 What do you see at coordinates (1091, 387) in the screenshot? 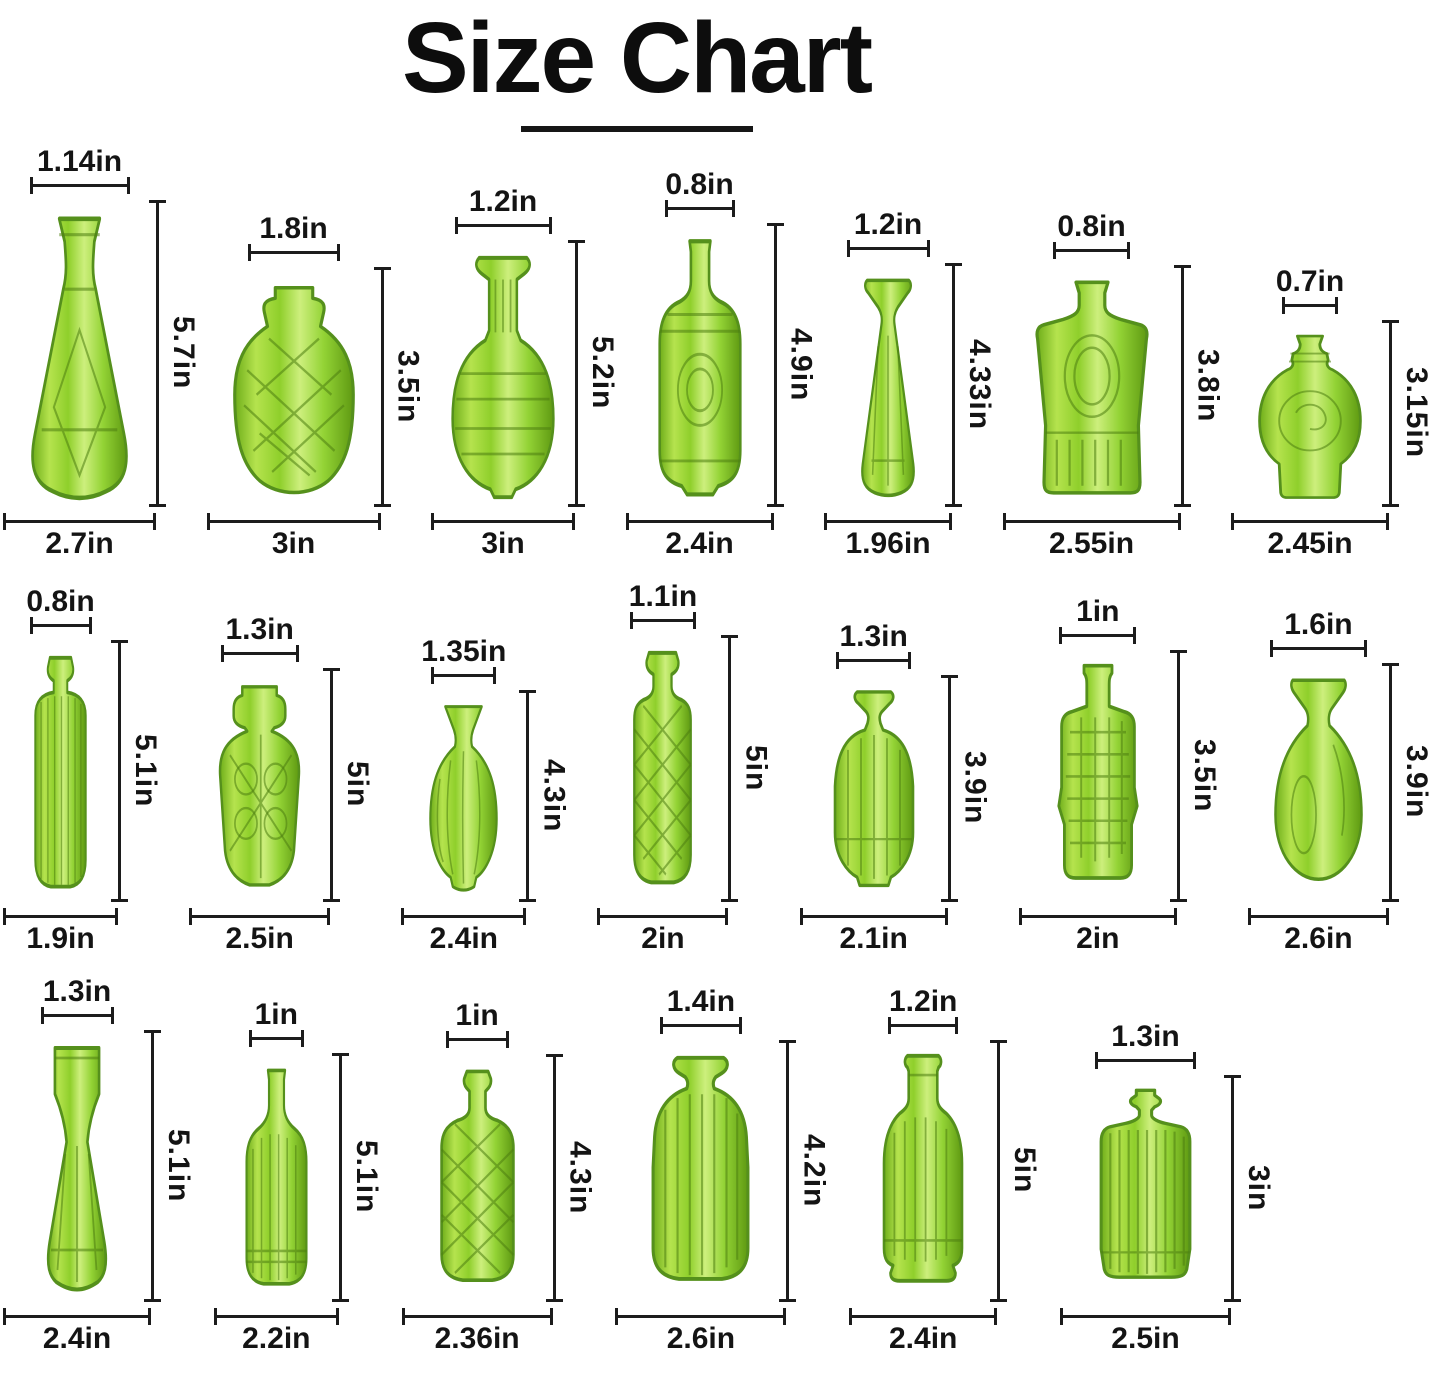
I see `vase-image-square-medallion-decanter` at bounding box center [1091, 387].